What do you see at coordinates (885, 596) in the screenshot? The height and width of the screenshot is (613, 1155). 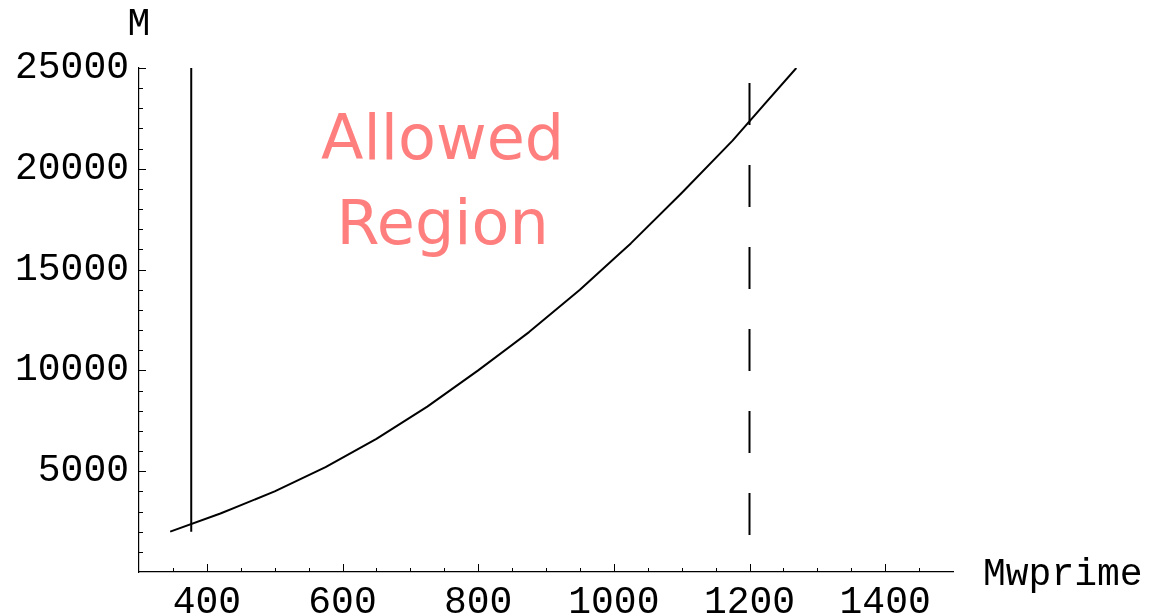 I see `x-tick-label: 1400` at bounding box center [885, 596].